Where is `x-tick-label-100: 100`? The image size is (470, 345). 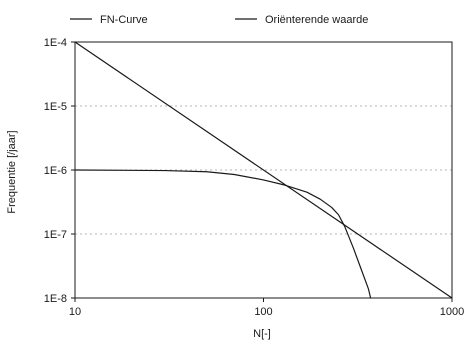 x-tick-label-100: 100 is located at coordinates (263, 312).